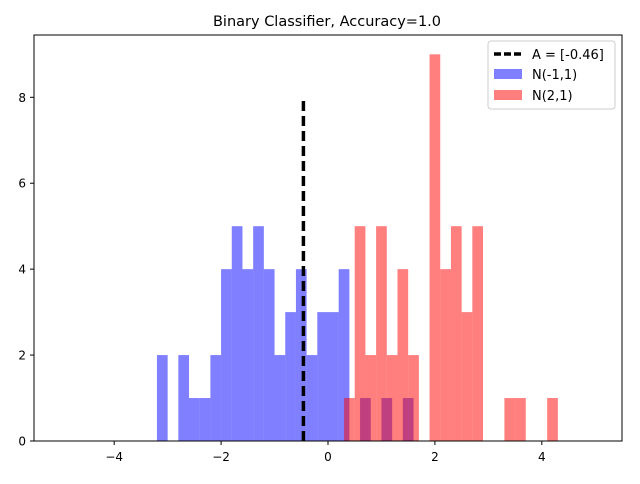 Image resolution: width=640 pixels, height=484 pixels. What do you see at coordinates (22, 356) in the screenshot?
I see `y-tick-label-2: 2` at bounding box center [22, 356].